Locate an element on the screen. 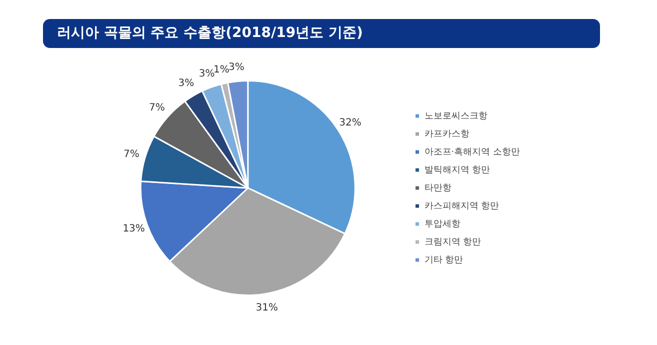 The image size is (657, 345). legend-label: 카프카스항 is located at coordinates (447, 134).